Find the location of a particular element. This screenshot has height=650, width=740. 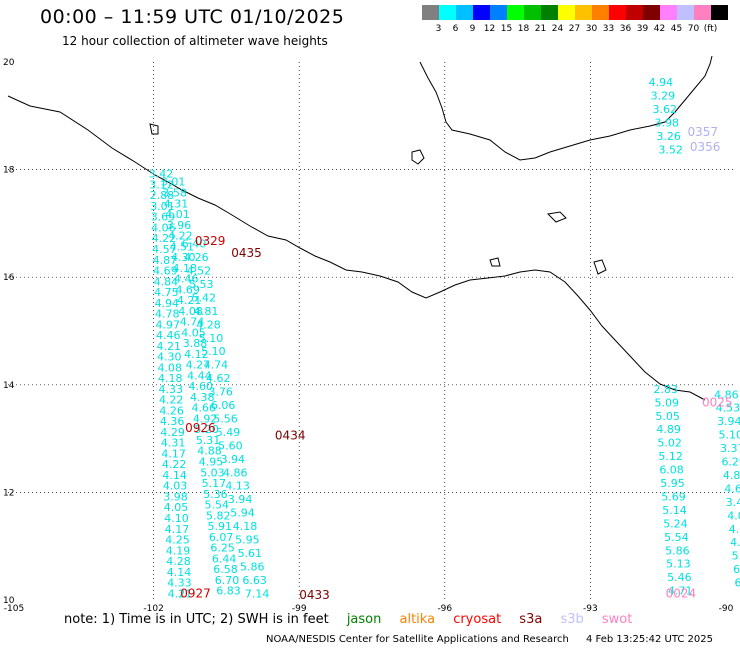

wave-height-value: 5.49 is located at coordinates (228, 432).